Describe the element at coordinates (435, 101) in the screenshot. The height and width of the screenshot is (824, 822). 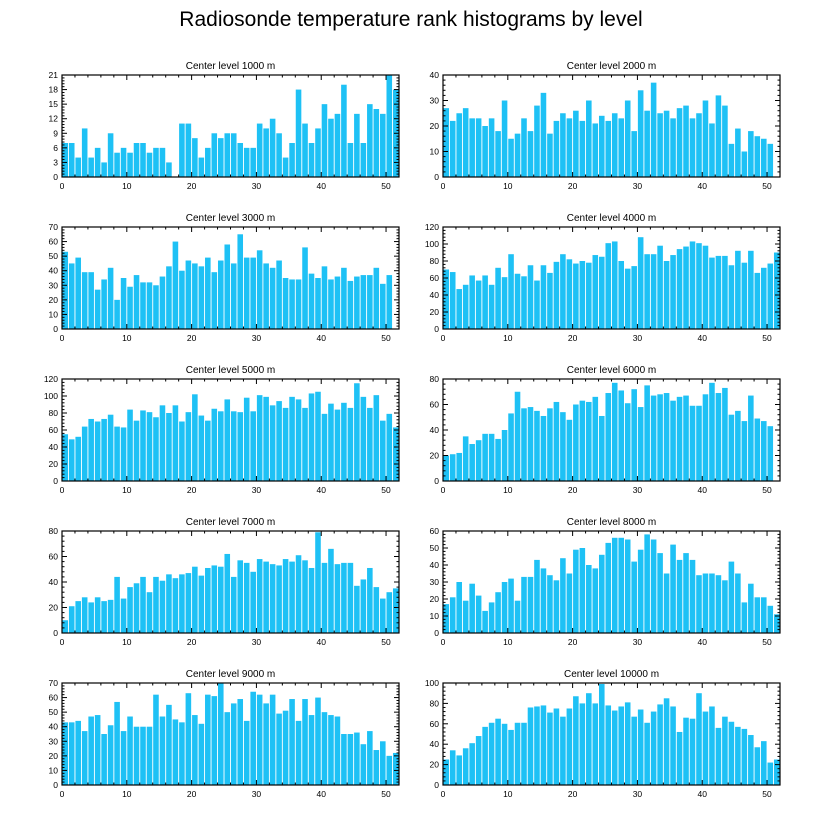
I see `y-tick-label: 30` at that location.